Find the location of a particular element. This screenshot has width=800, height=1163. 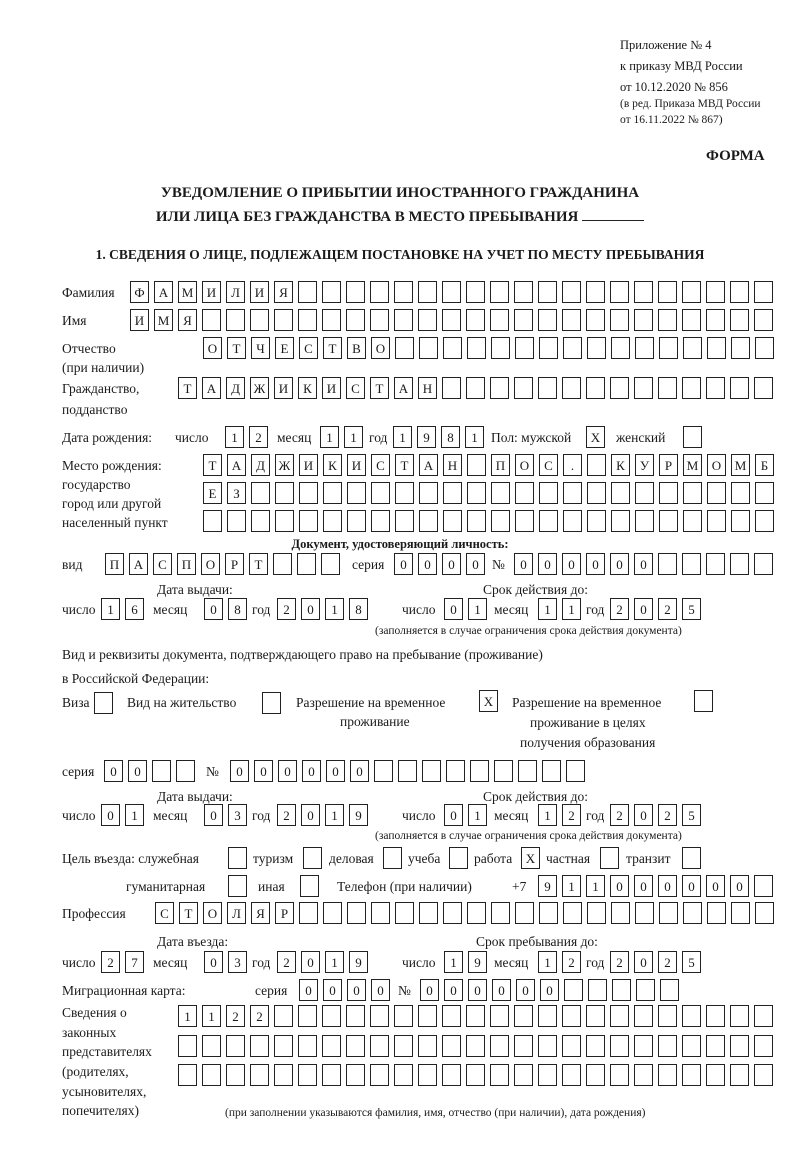

char-cell: Е is located at coordinates (212, 493).